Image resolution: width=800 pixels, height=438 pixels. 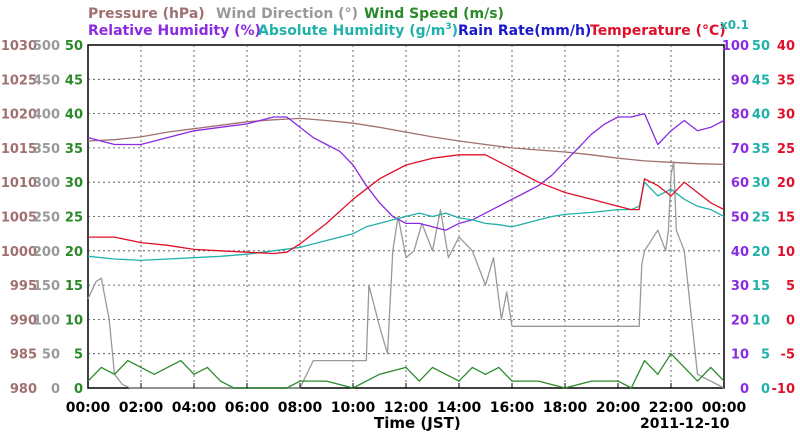 What do you see at coordinates (300, 408) in the screenshot?
I see `x-tick-label: 08:00` at bounding box center [300, 408].